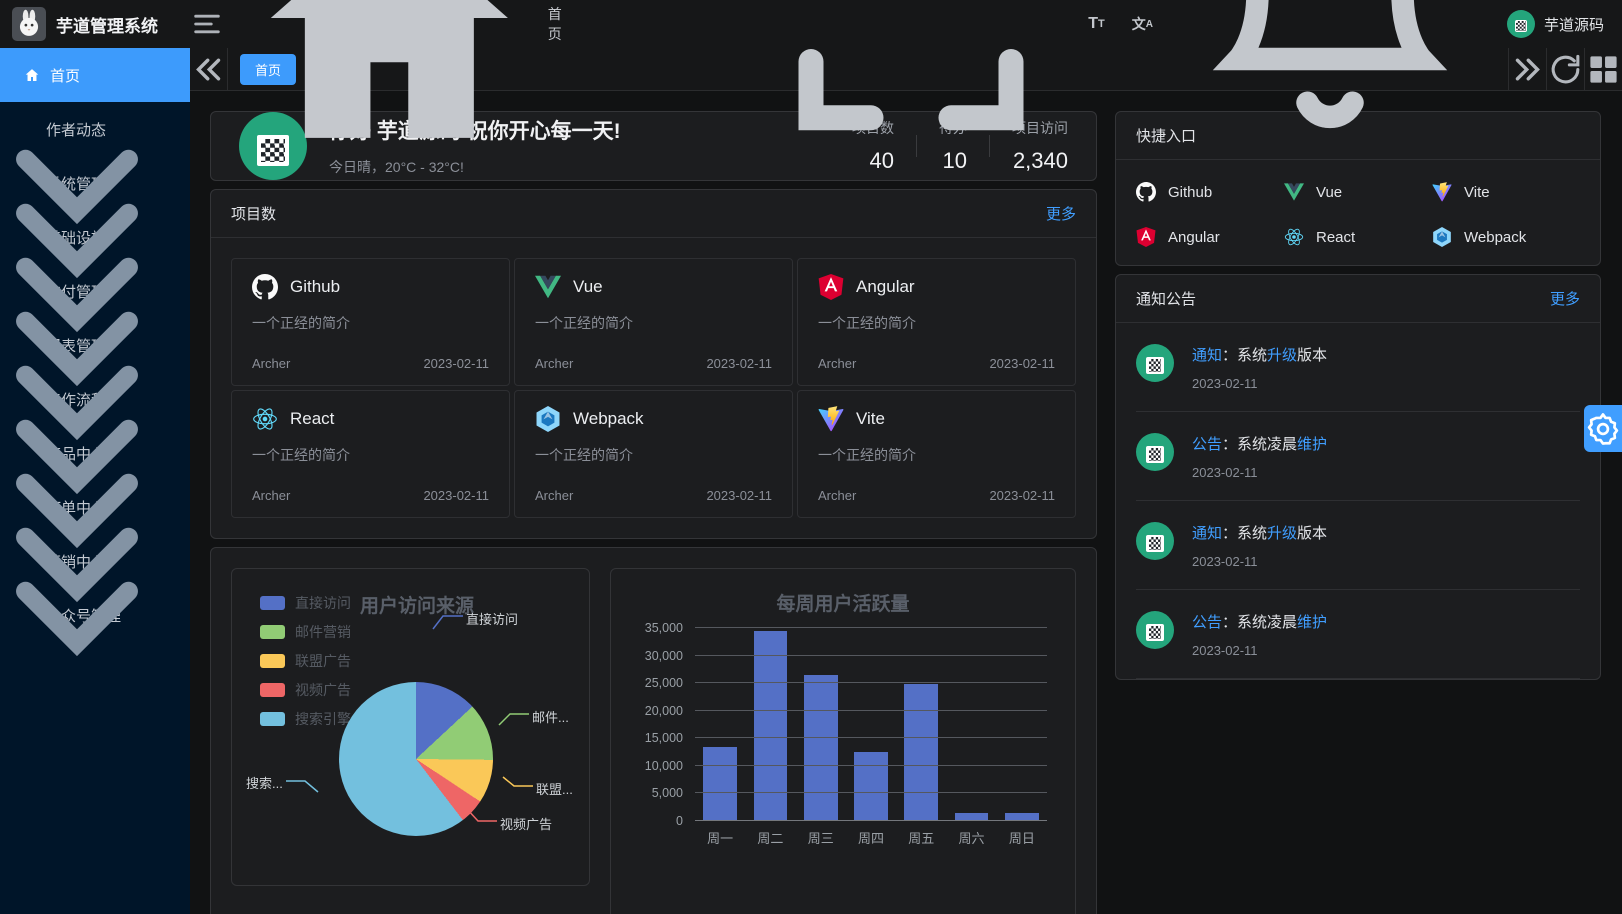  Describe the element at coordinates (370, 322) in the screenshot. I see `project-card-github: Github 一个正经的简介 Archer 2023-02-11` at that location.